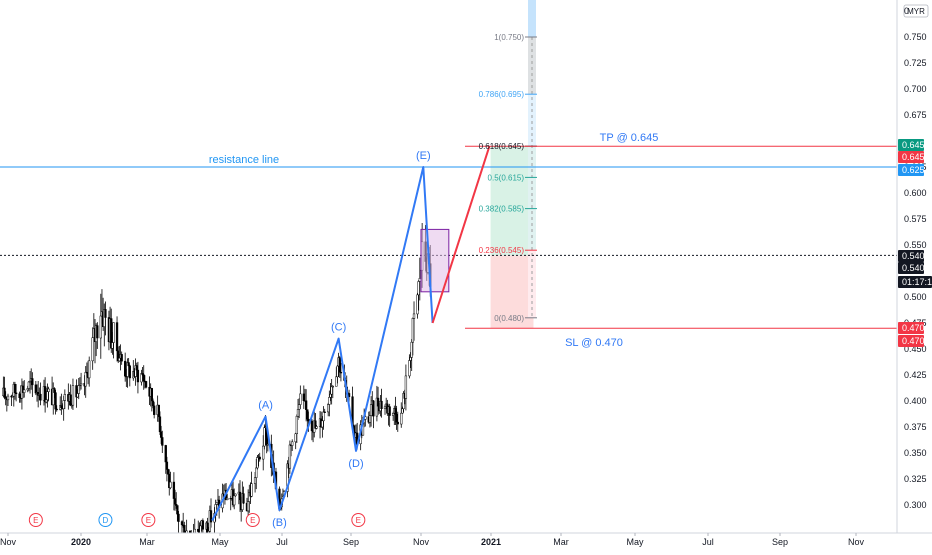 This screenshot has width=932, height=555. Describe the element at coordinates (81, 542) in the screenshot. I see `time-tick-label: 2020` at that location.